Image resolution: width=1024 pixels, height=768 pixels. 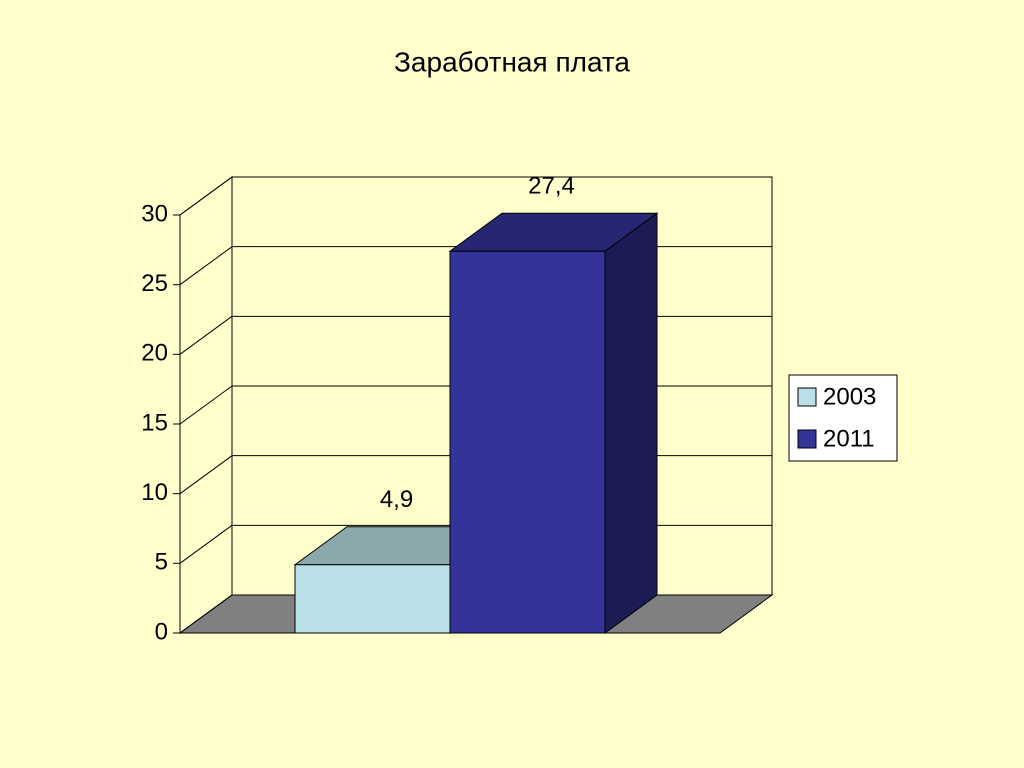 I want to click on legend-label: 2011, so click(x=849, y=438).